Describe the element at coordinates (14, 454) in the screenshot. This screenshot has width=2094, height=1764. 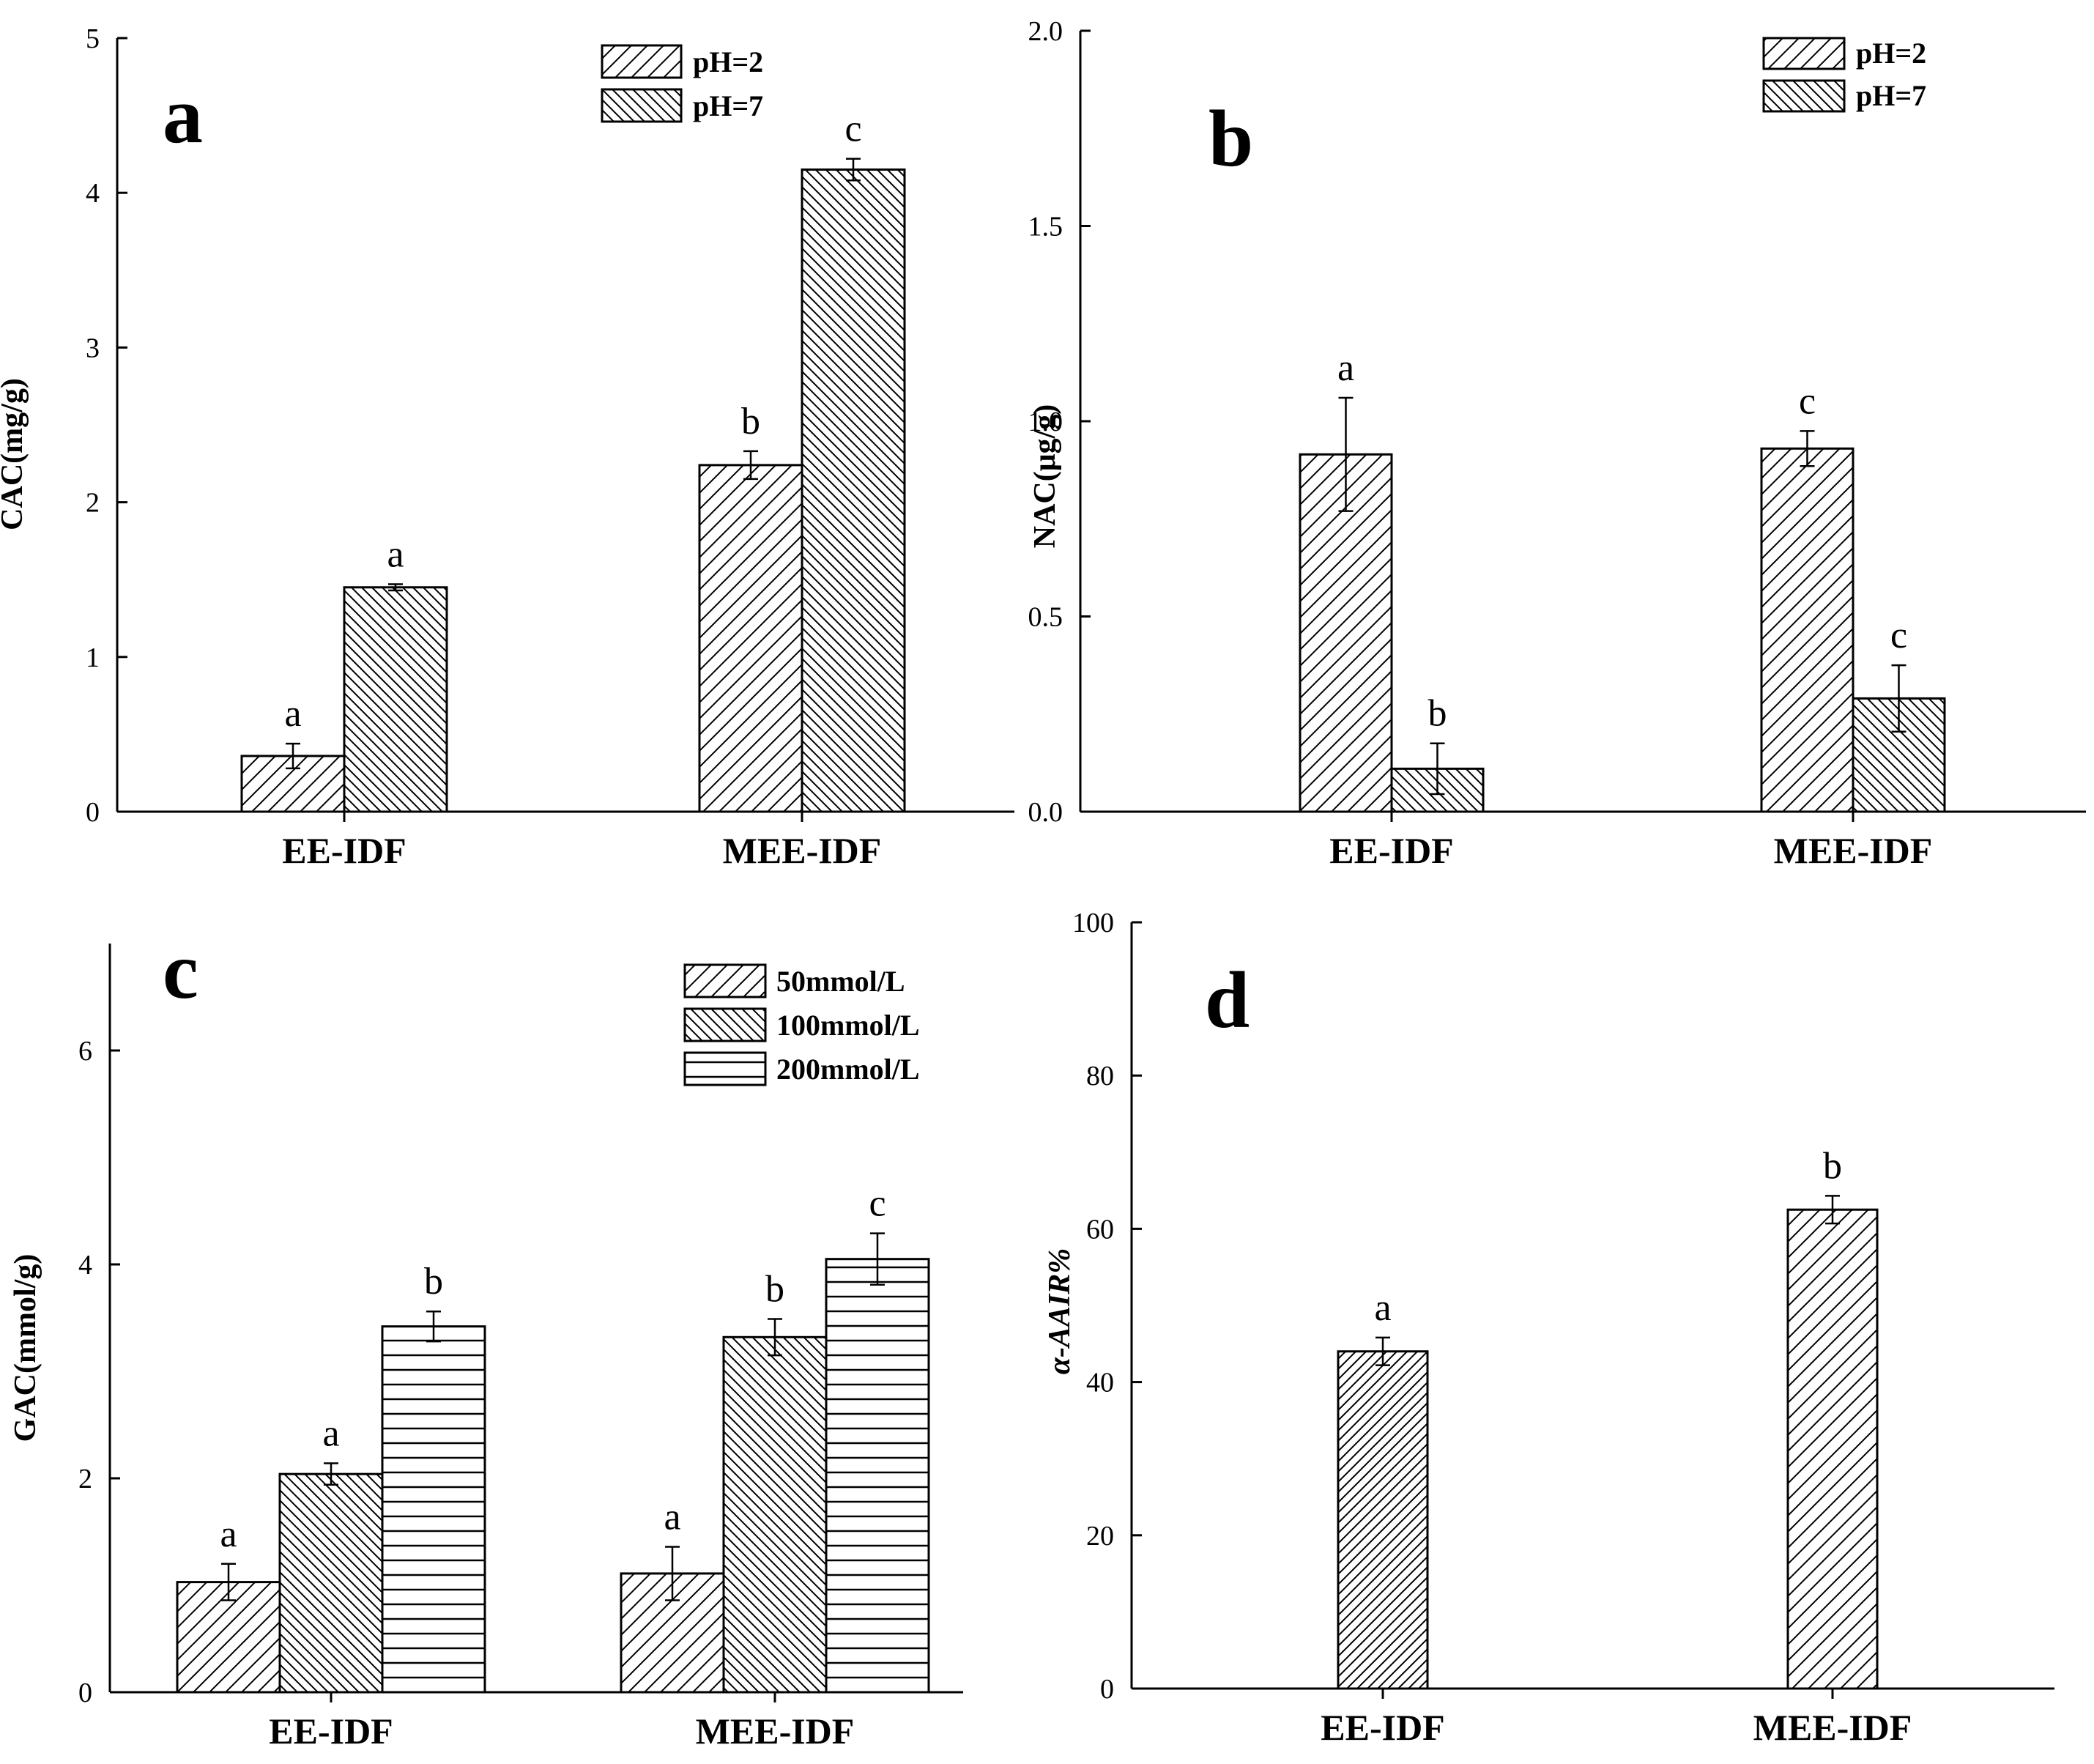
I see `y-axis-label: CAC(mg/g)` at that location.